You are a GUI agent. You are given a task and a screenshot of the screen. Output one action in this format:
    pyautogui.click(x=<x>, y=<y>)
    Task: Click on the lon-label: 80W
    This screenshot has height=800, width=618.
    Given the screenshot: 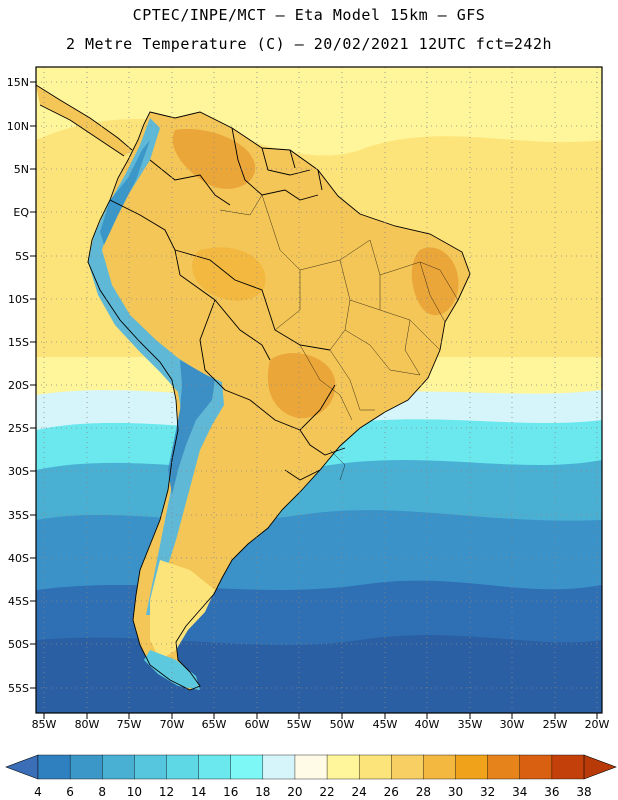 What is the action you would take?
    pyautogui.click(x=87, y=724)
    